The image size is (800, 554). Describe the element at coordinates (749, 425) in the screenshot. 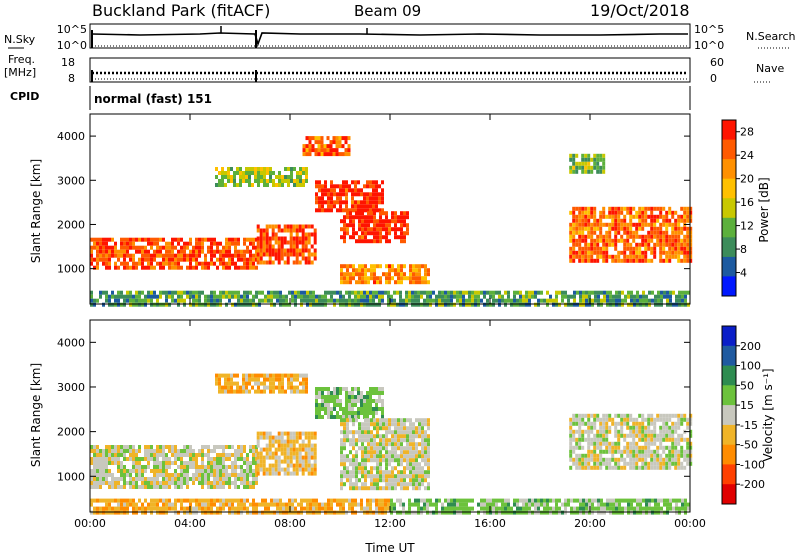

I see `velocity-cbar-tick-label: -15` at that location.